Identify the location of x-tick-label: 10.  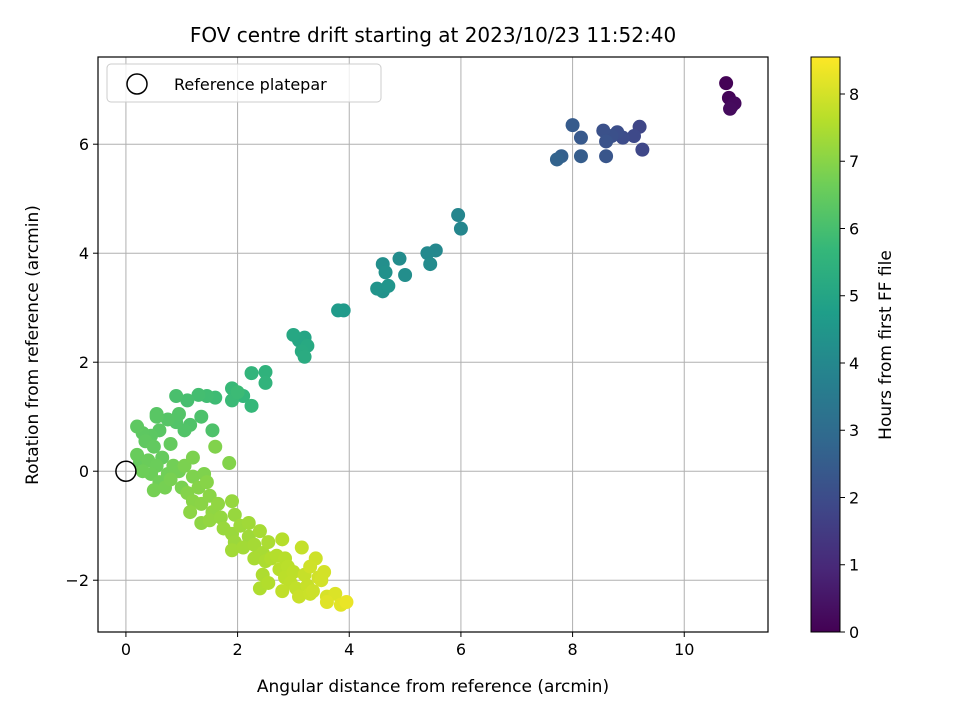
(684, 649).